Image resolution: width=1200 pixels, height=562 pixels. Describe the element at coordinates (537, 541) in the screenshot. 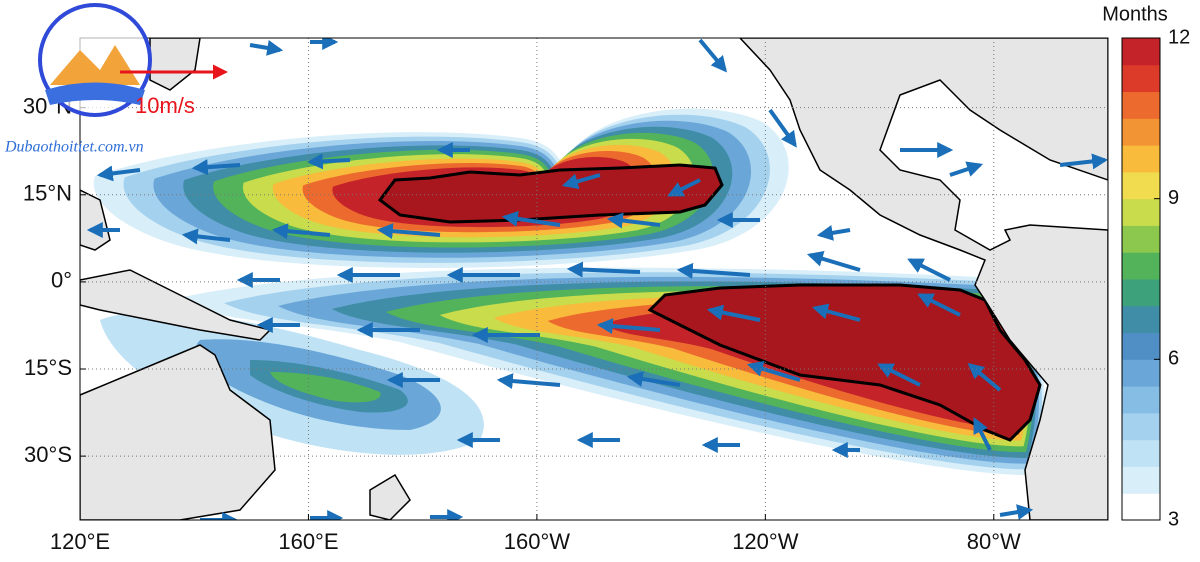

I see `lon-tick-label: 160°W` at that location.